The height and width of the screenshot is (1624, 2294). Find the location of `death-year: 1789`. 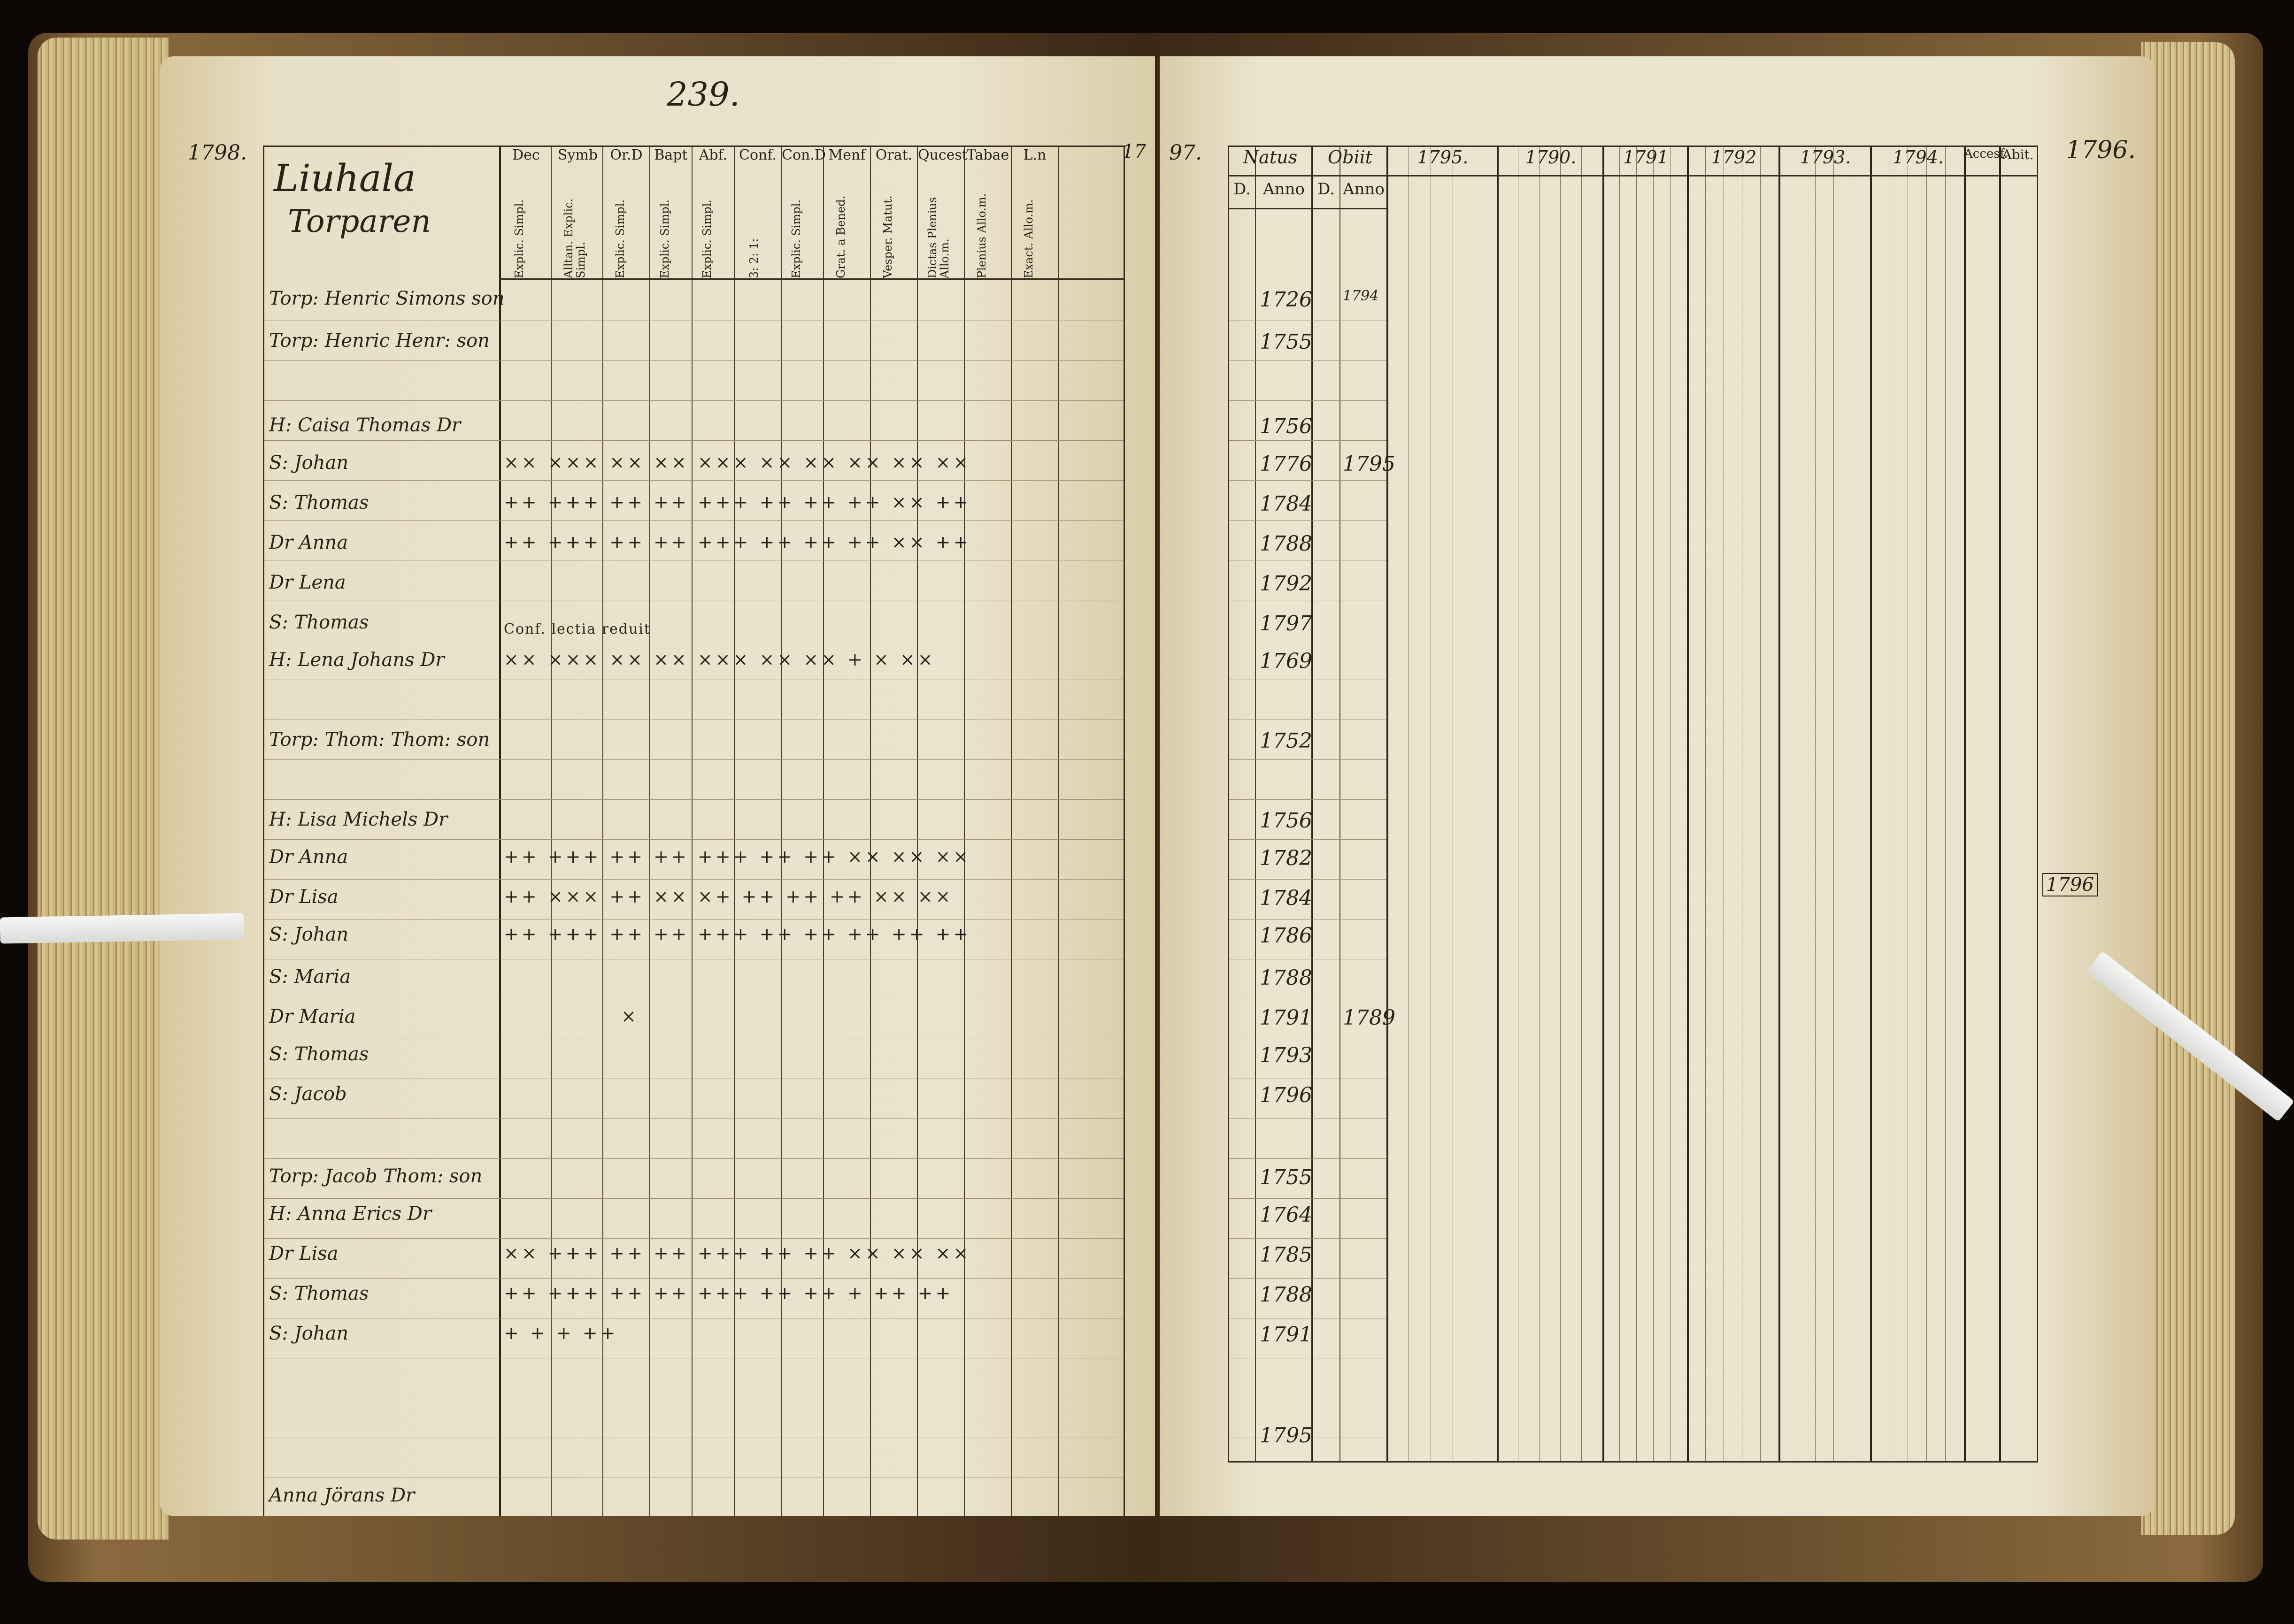

death-year: 1789 is located at coordinates (1369, 1018).